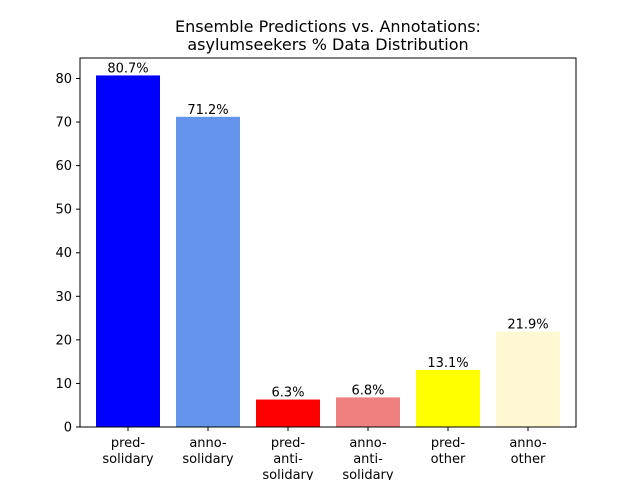 Image resolution: width=640 pixels, height=485 pixels. Describe the element at coordinates (63, 340) in the screenshot. I see `y-tick-label-2: 20` at that location.